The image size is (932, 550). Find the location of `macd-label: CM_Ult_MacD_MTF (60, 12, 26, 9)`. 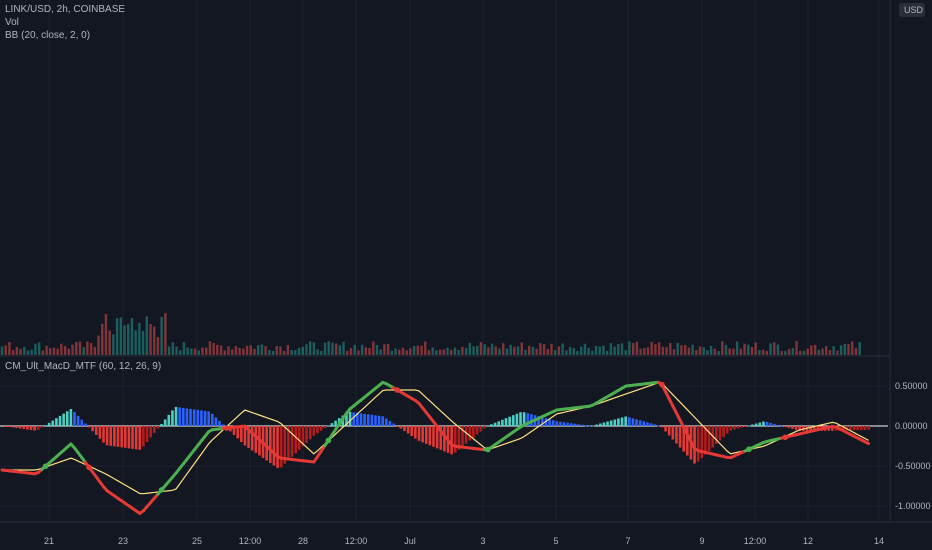

macd-label: CM_Ult_MacD_MTF (60, 12, 26, 9) is located at coordinates (83, 366).